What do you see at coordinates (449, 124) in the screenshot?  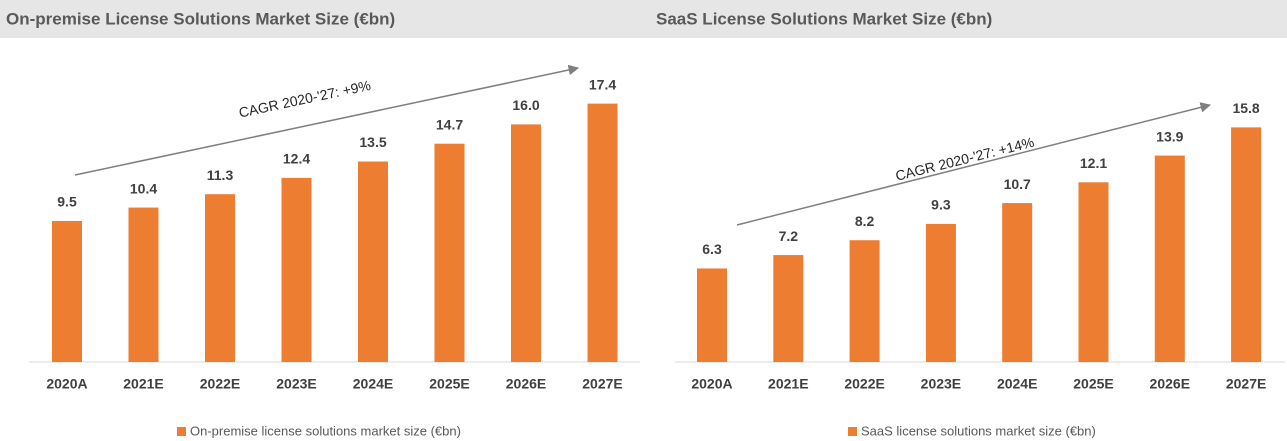 I see `value-label: 14.7` at bounding box center [449, 124].